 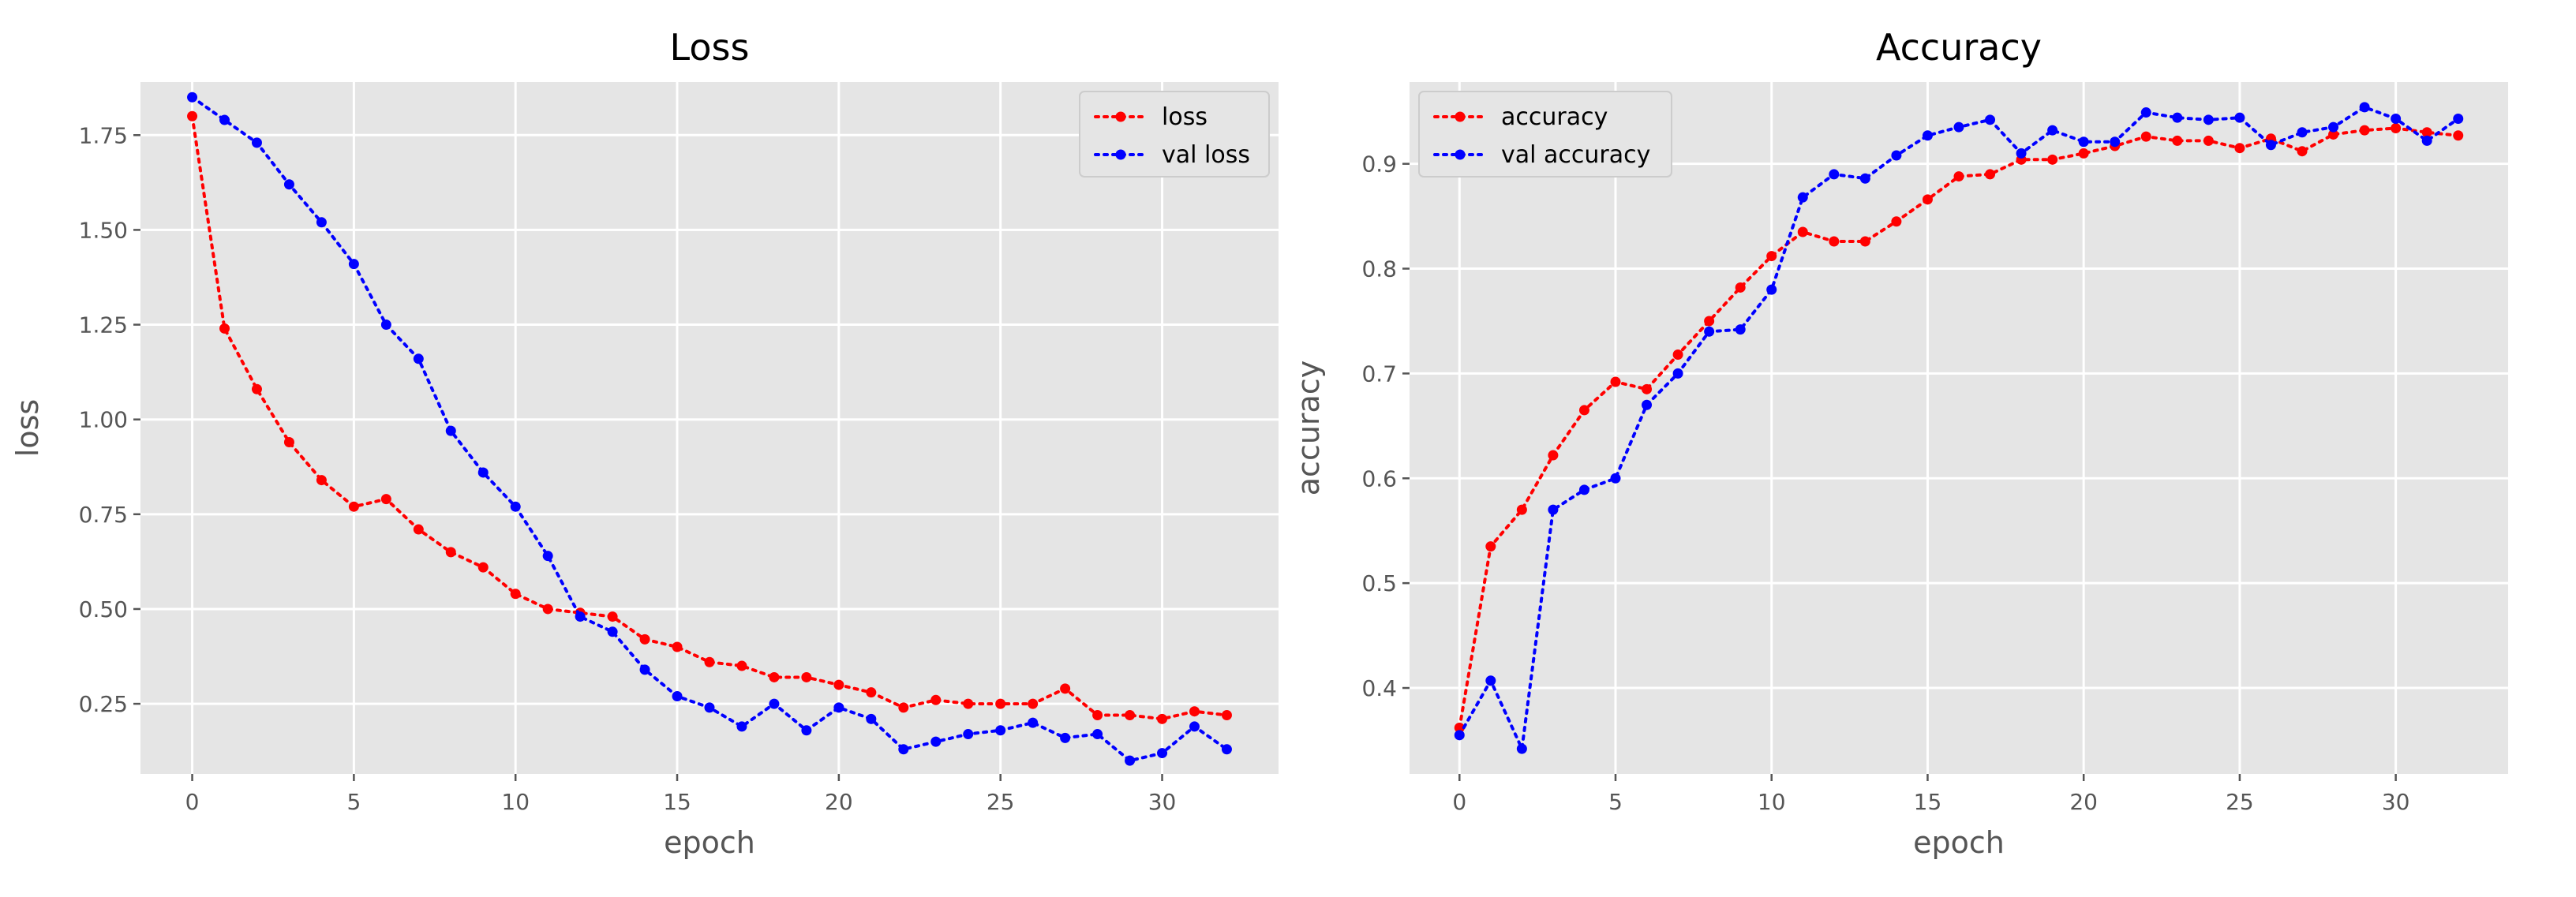 What do you see at coordinates (103, 135) in the screenshot?
I see `loss-y-tick-label: 1.75` at bounding box center [103, 135].